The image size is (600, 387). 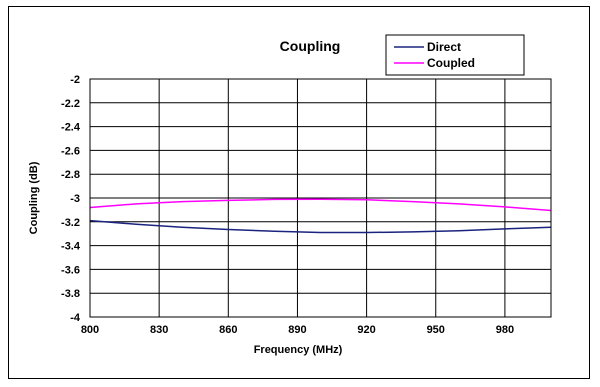 What do you see at coordinates (70, 223) in the screenshot?
I see `y-tick-label: -3.2` at bounding box center [70, 223].